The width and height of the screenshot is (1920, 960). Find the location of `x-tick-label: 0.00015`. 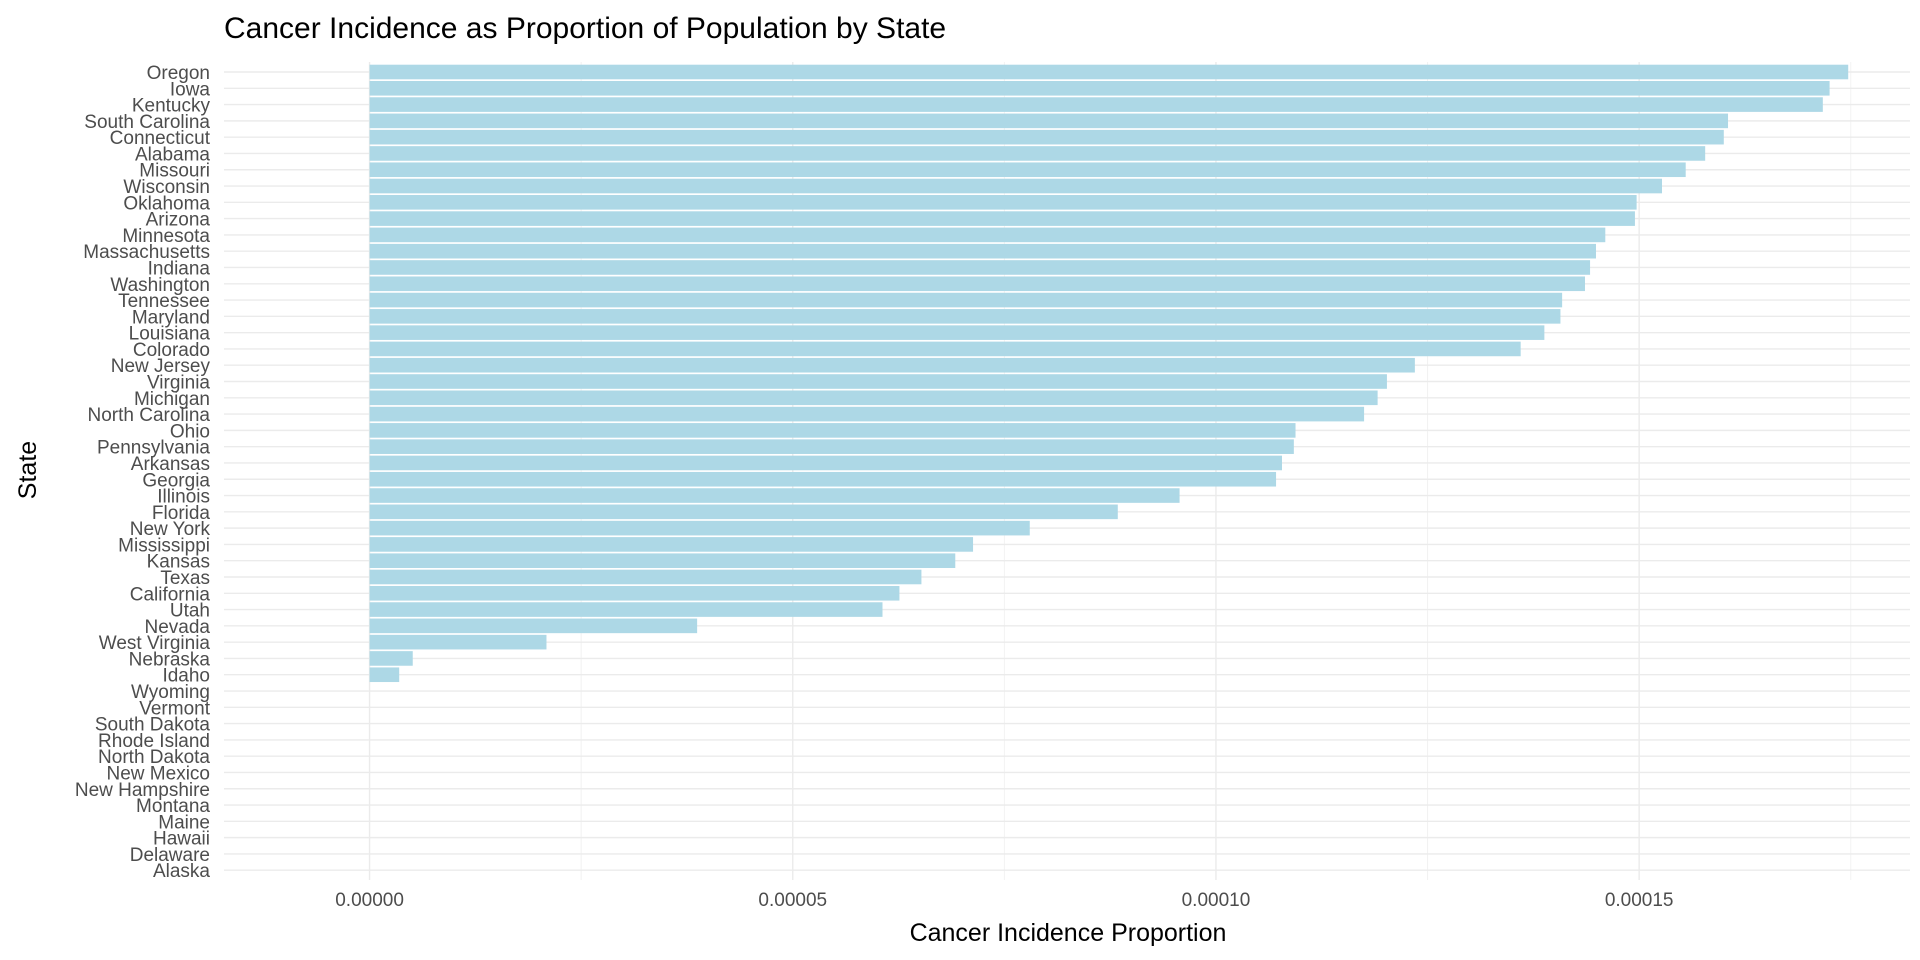

x-tick-label: 0.00015 is located at coordinates (1639, 900).